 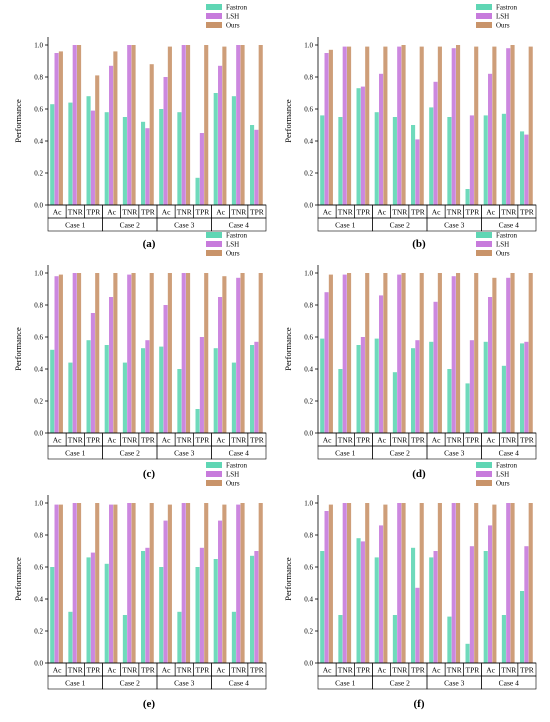 I want to click on panel-label: (b), so click(x=419, y=244).